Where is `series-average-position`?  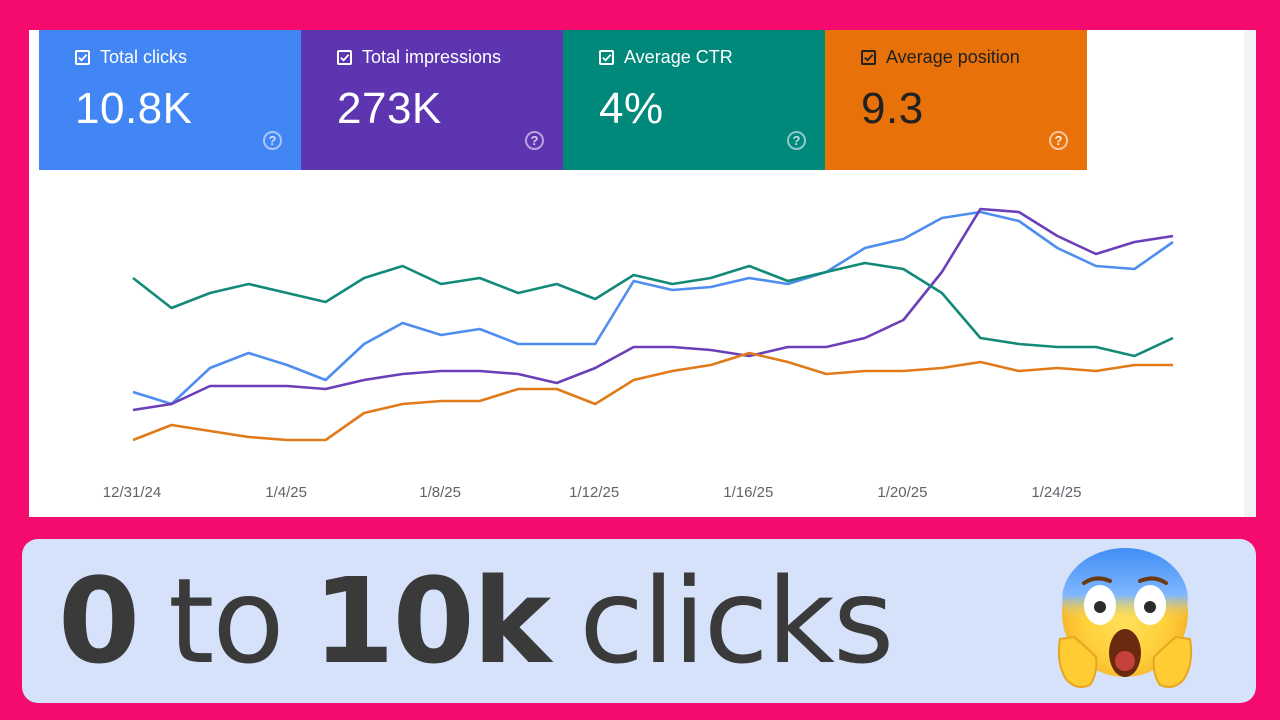 series-average-position is located at coordinates (652, 396).